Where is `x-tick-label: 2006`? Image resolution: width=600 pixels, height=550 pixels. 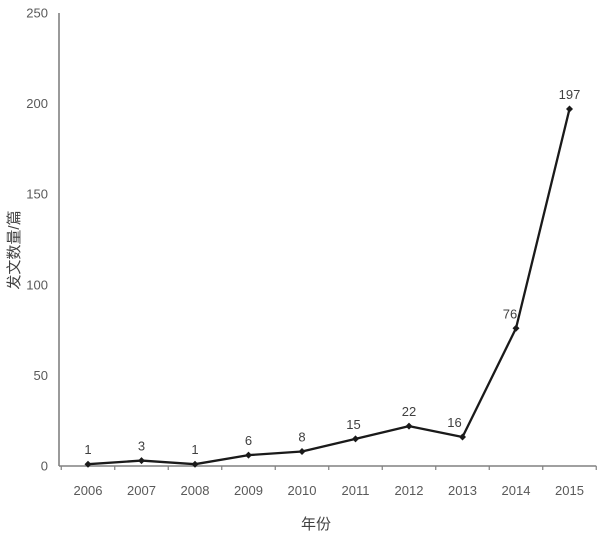
x-tick-label: 2006 is located at coordinates (88, 490).